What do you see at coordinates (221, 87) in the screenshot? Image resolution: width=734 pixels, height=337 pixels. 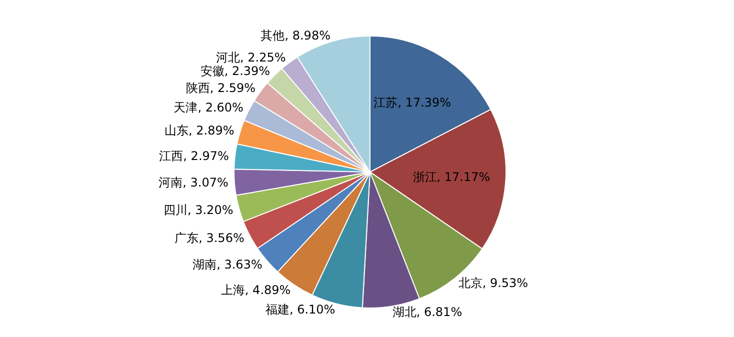 I see `slice-label: 陕西, 2.59%` at bounding box center [221, 87].